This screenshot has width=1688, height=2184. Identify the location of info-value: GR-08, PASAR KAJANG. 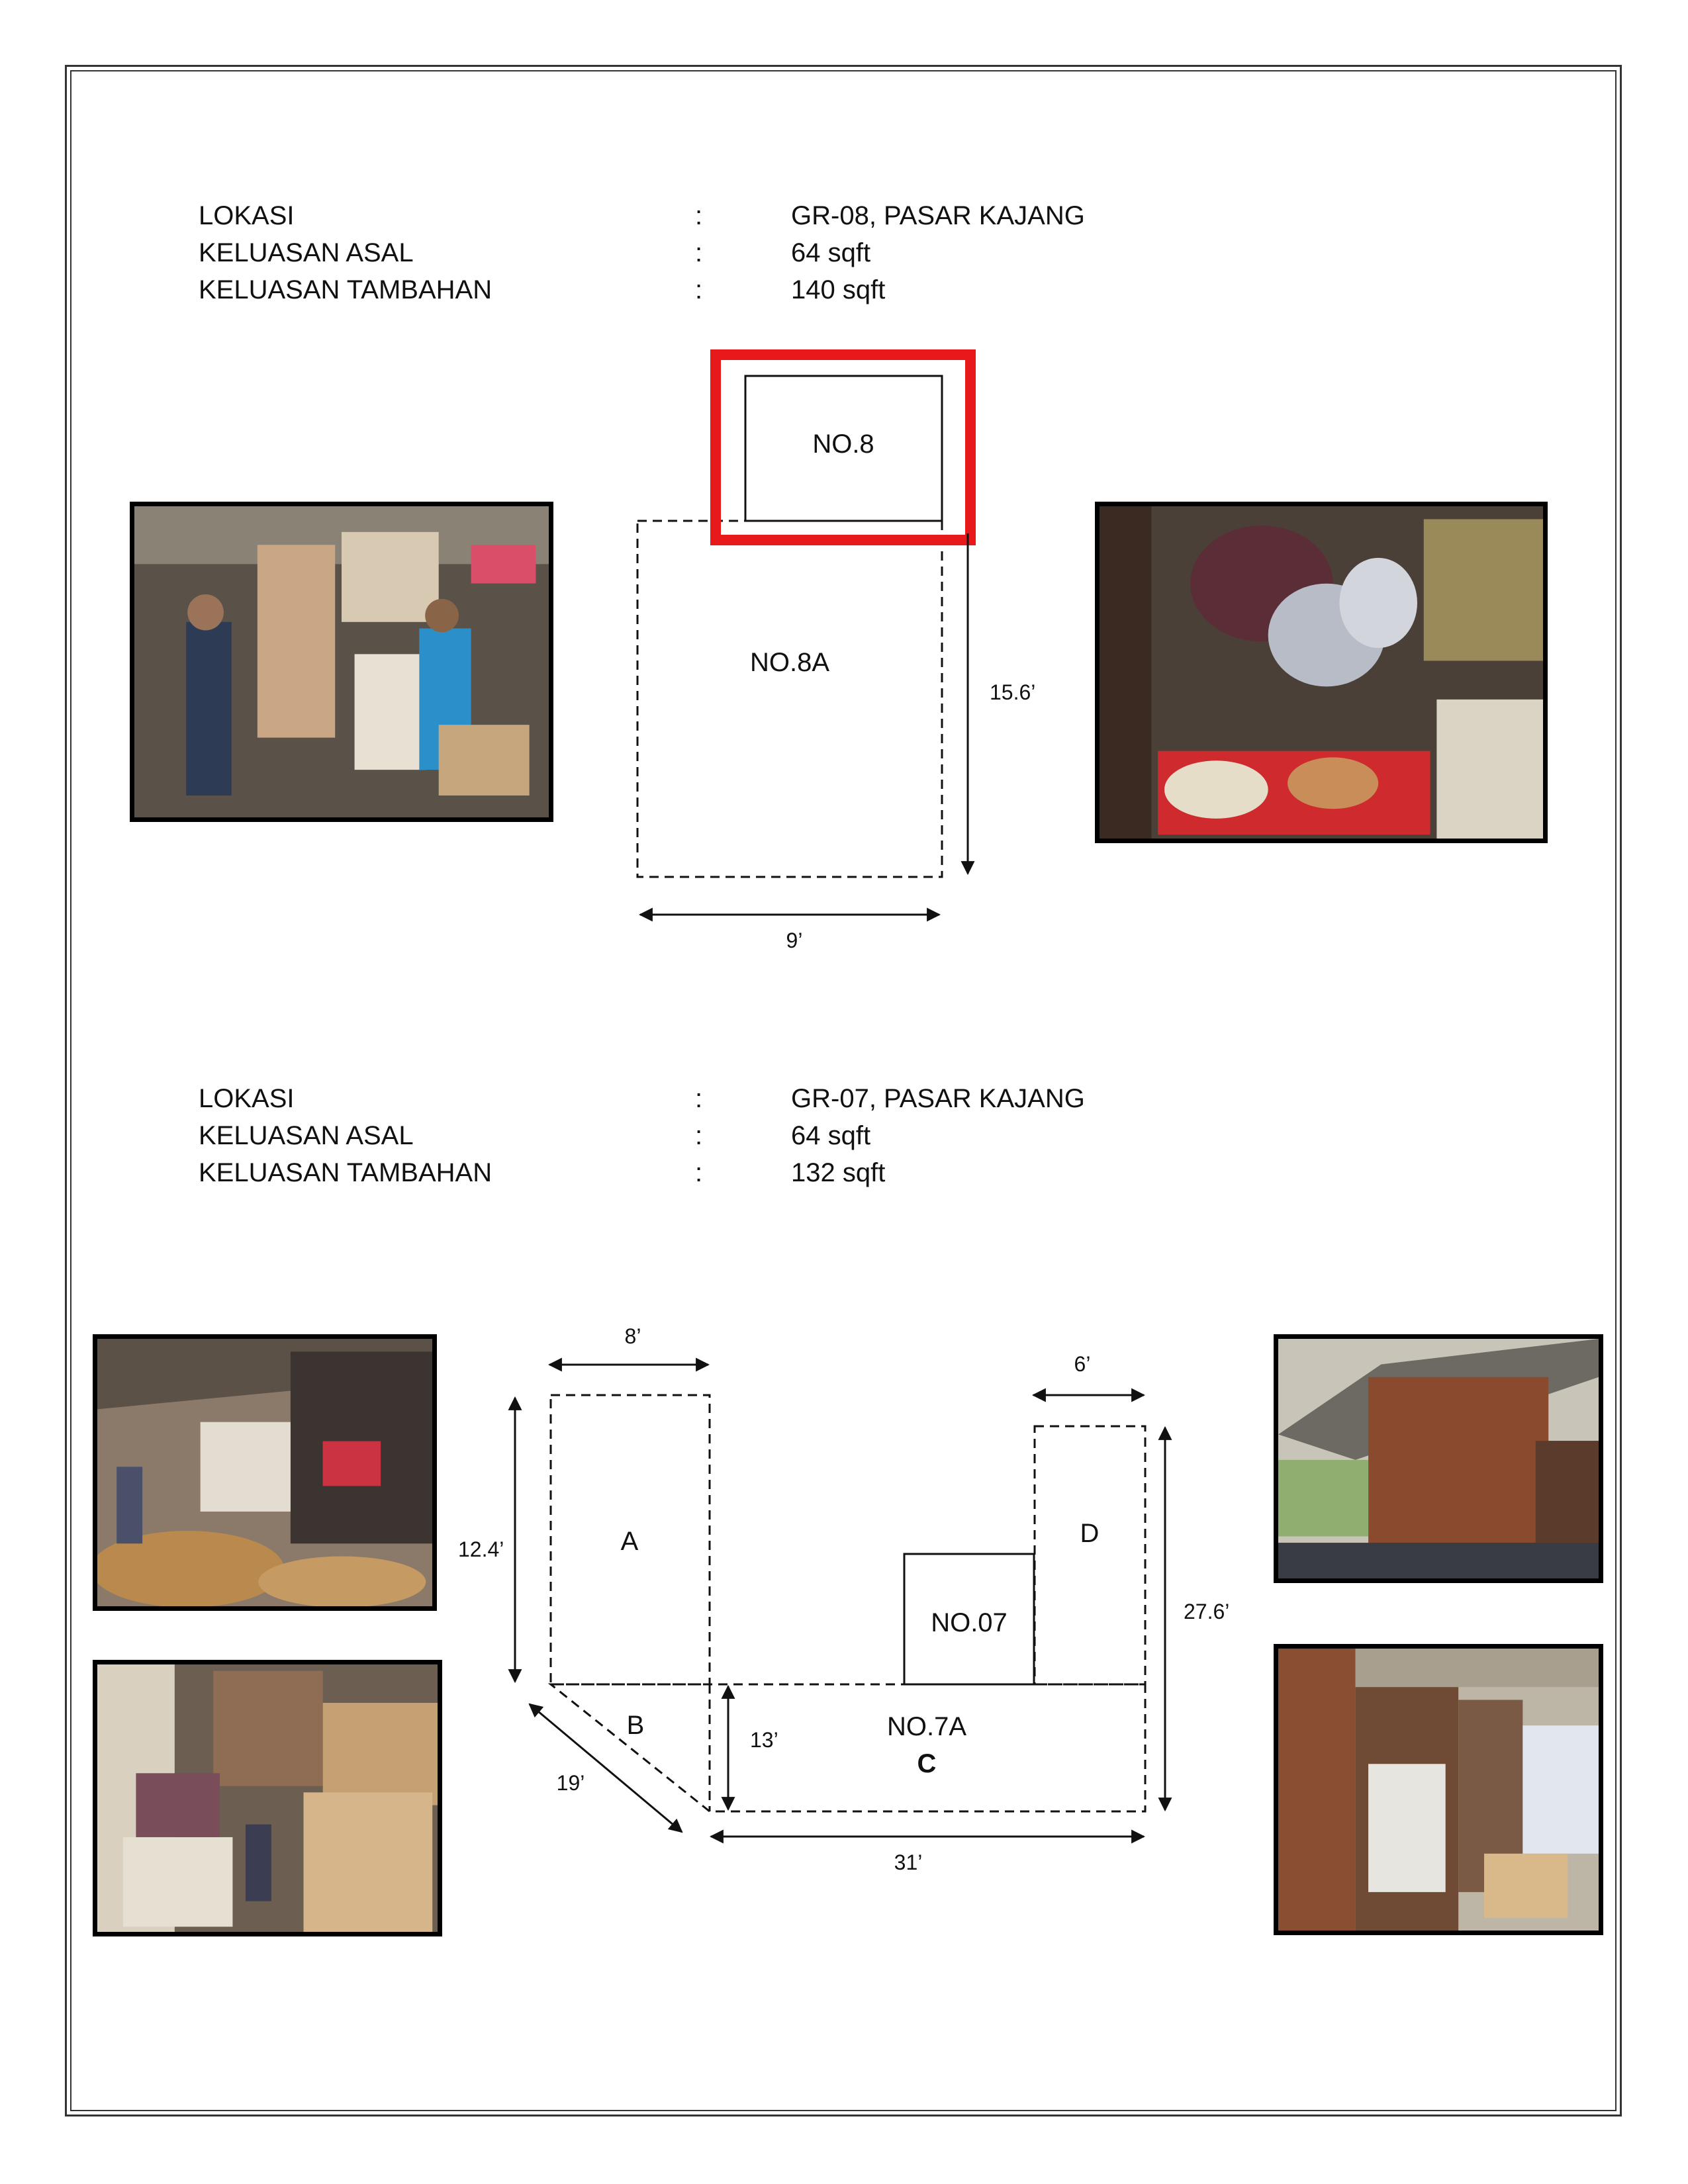
(938, 215).